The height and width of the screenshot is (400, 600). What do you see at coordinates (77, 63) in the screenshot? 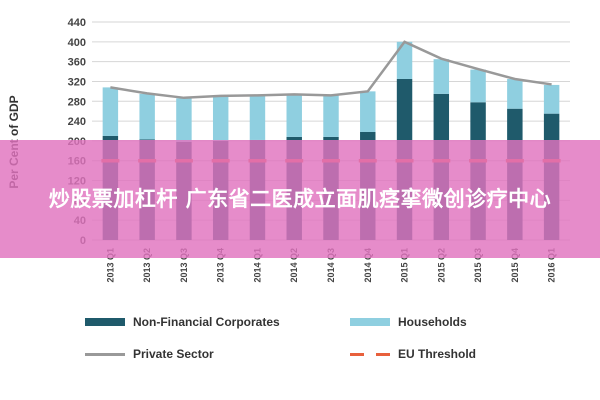
I see `y-tick-label: 360` at bounding box center [77, 63].